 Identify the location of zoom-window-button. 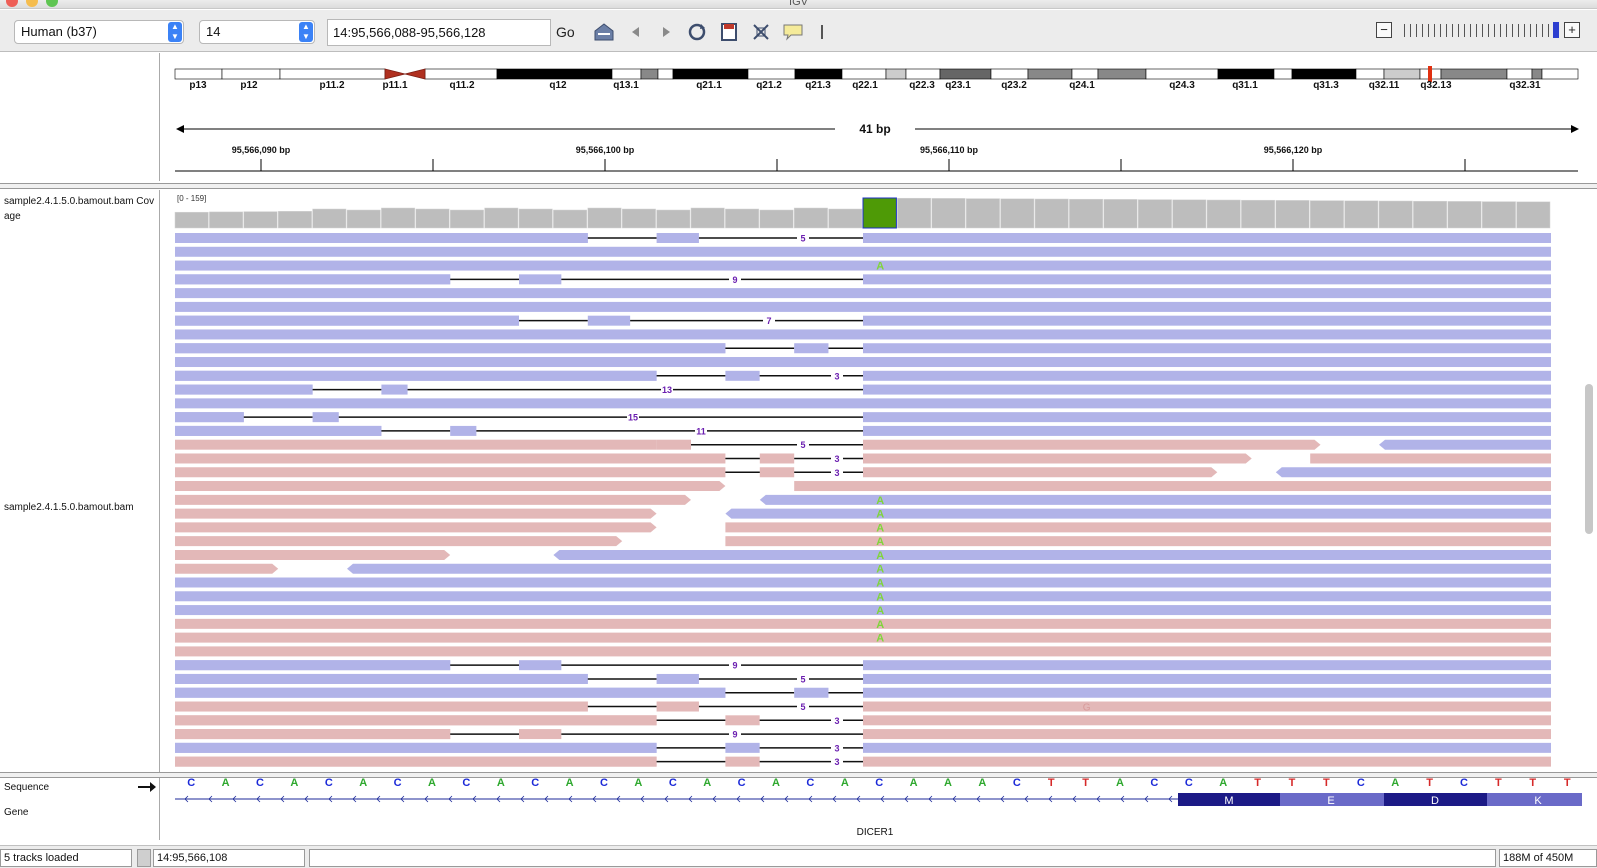
(52, 3).